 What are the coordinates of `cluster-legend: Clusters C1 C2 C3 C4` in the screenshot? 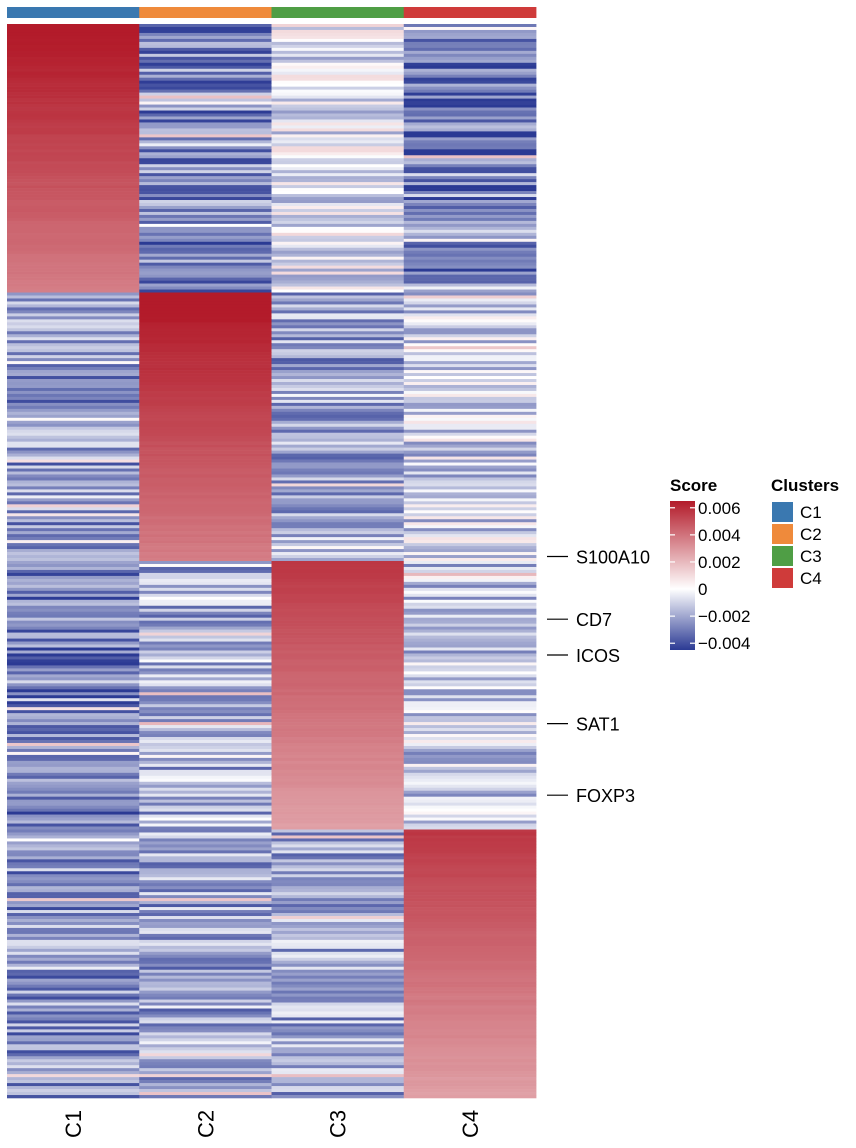 It's located at (805, 532).